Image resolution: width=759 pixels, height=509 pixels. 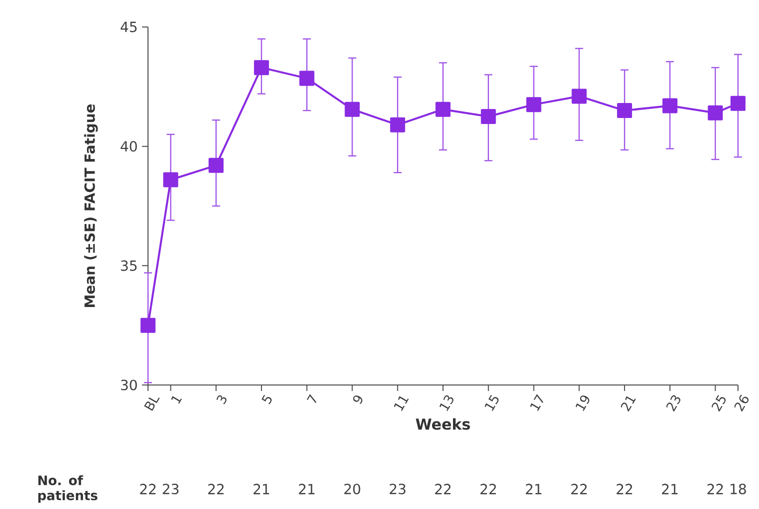 What do you see at coordinates (91, 206) in the screenshot?
I see `y-axis-title: Mean (±SE) FACIT Fatigue` at bounding box center [91, 206].